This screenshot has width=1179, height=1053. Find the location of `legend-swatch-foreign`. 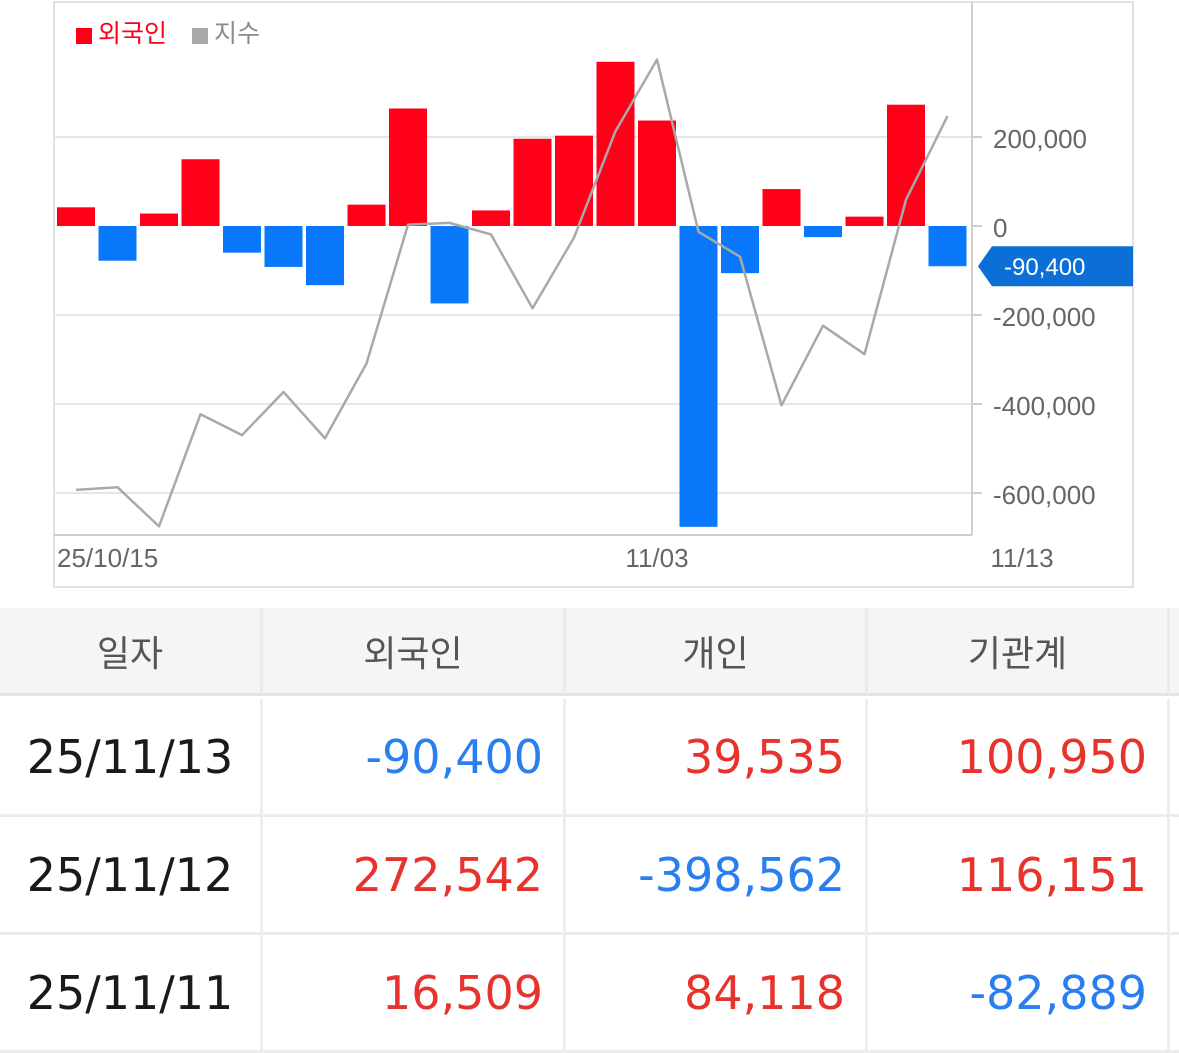

legend-swatch-foreign is located at coordinates (84, 36).